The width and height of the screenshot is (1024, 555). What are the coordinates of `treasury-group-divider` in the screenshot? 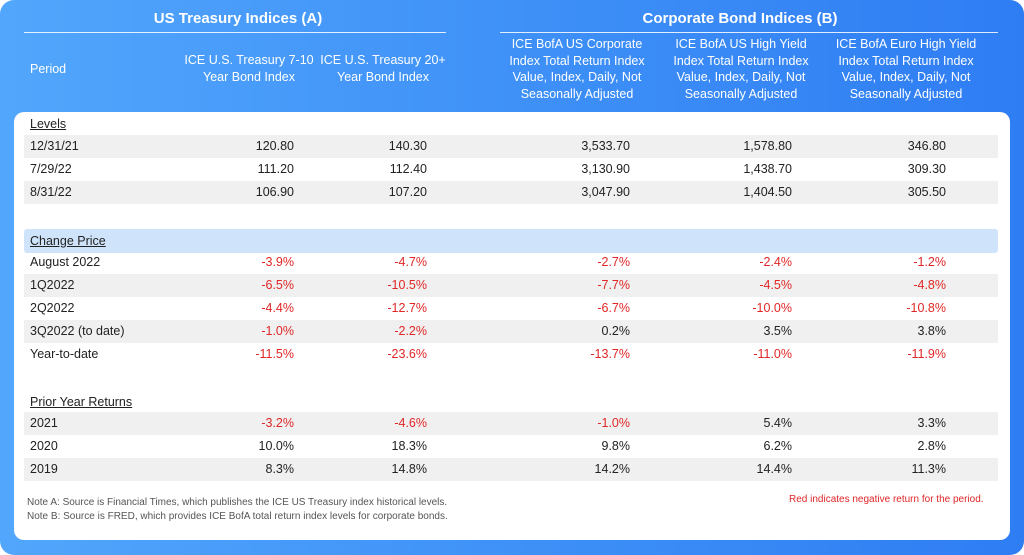 It's located at (235, 32).